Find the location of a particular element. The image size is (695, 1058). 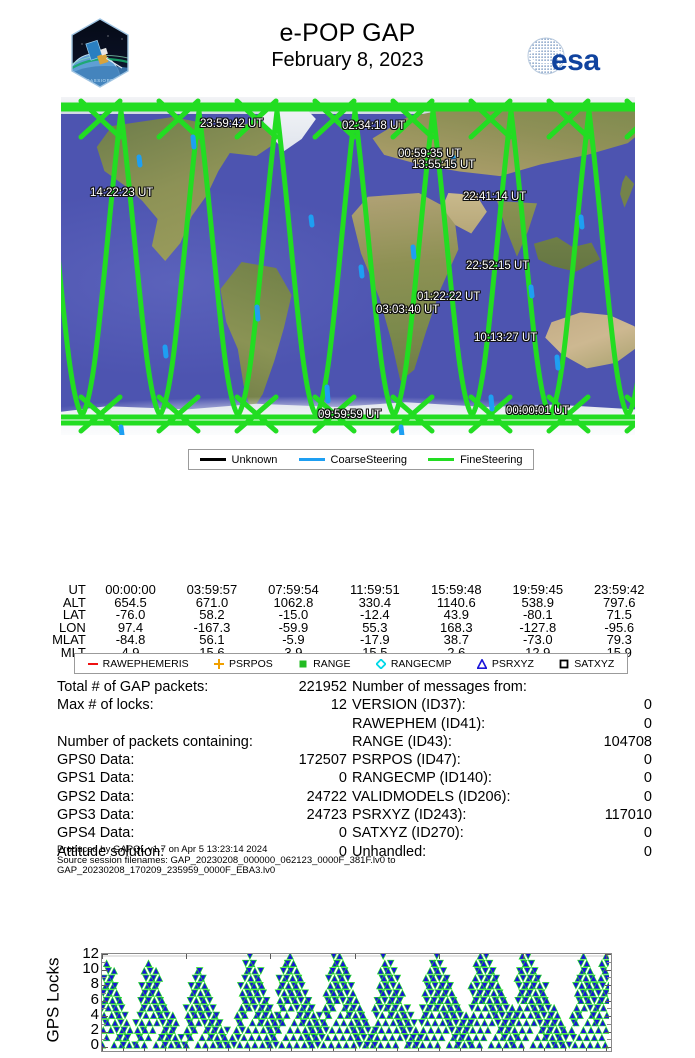

message-legend-label: RANGECMP is located at coordinates (421, 663).